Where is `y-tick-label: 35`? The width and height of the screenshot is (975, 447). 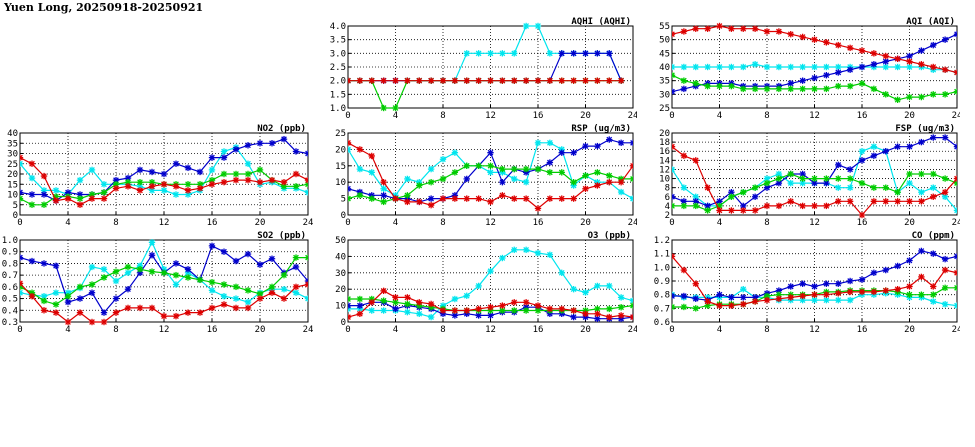 y-tick-label: 35 is located at coordinates (12, 144).